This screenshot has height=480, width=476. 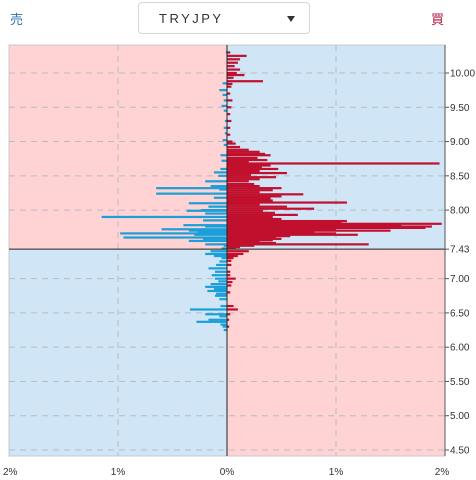 What do you see at coordinates (460, 211) in the screenshot?
I see `y-tick-label: 8.00` at bounding box center [460, 211].